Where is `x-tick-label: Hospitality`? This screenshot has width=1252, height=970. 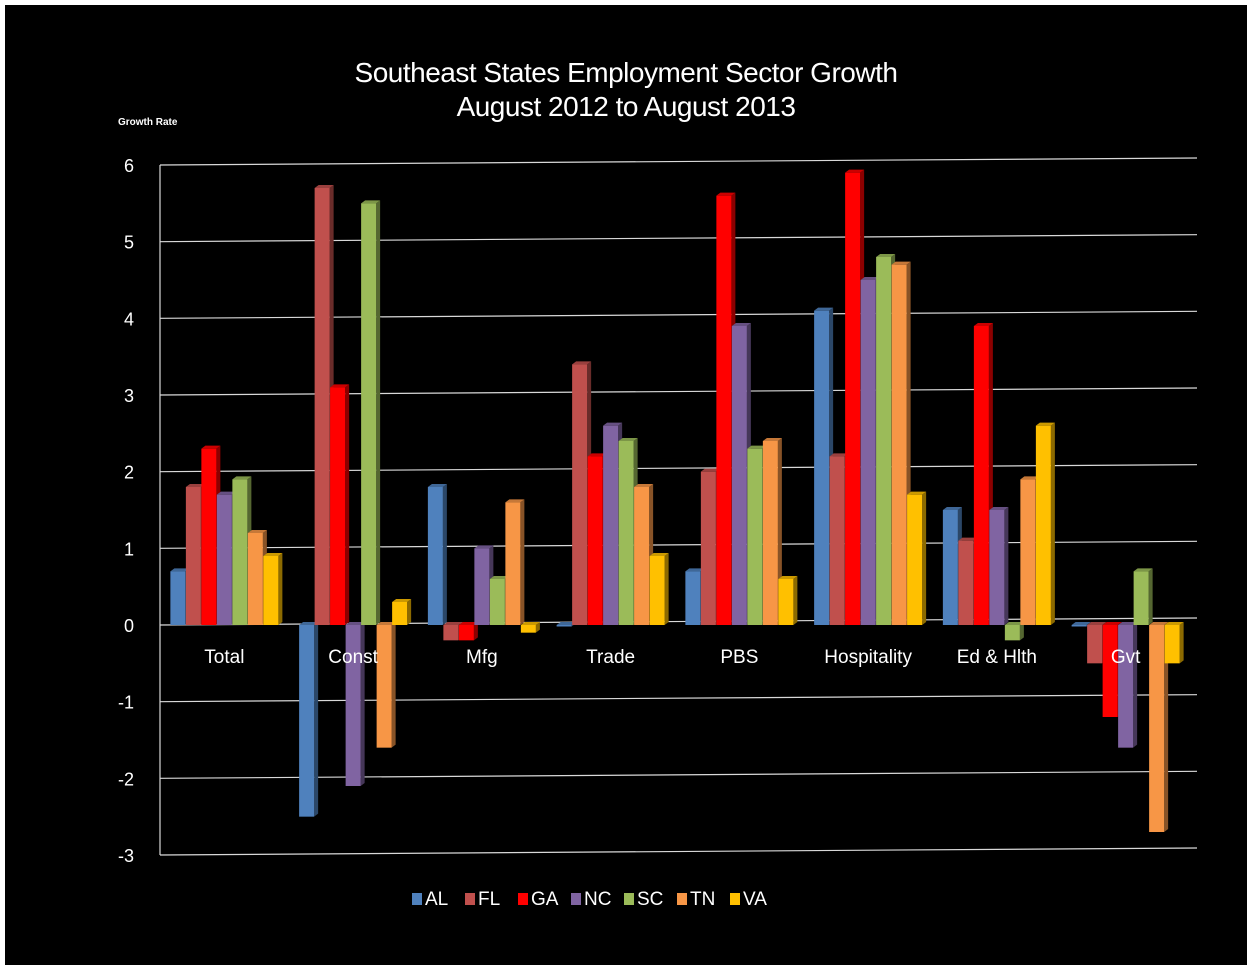 x-tick-label: Hospitality is located at coordinates (868, 657).